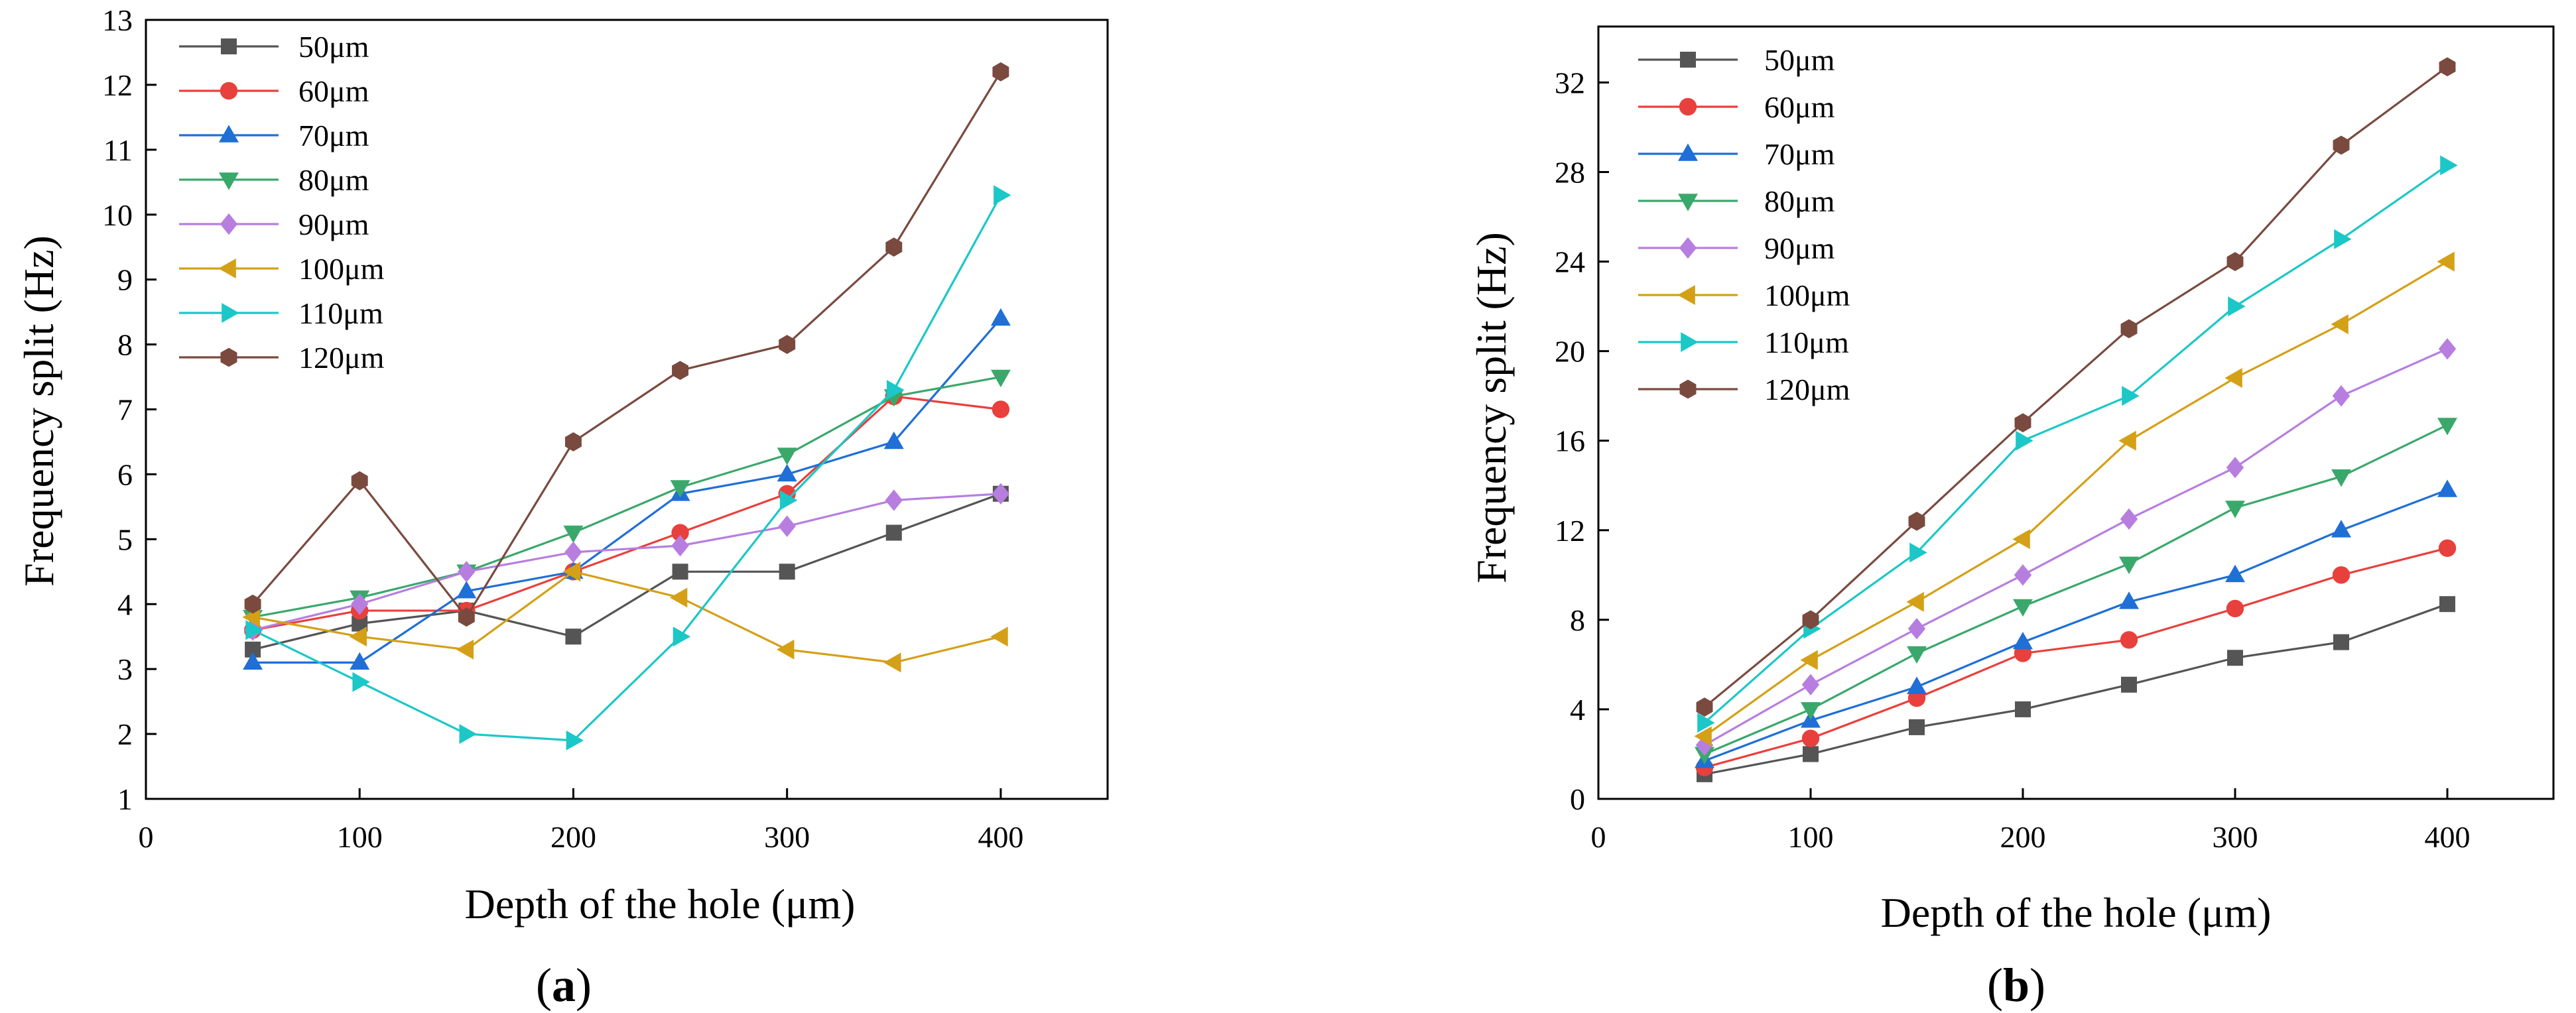 Image resolution: width=2576 pixels, height=1013 pixels. I want to click on x-tick-label: 300, so click(2236, 837).